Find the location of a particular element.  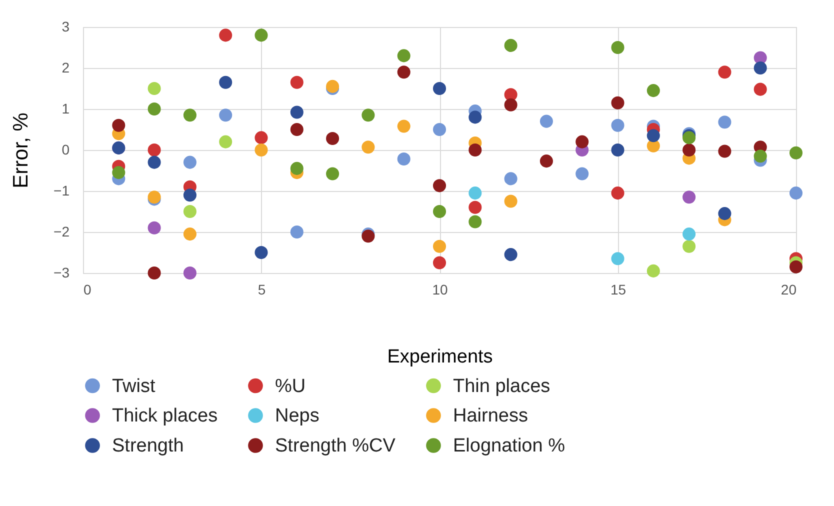

y-tick-label: −1 is located at coordinates (62, 190).